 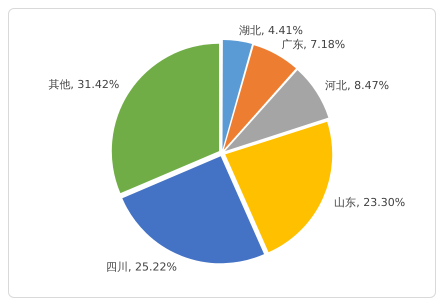 I want to click on data-label: , 7.18%, so click(x=324, y=45).